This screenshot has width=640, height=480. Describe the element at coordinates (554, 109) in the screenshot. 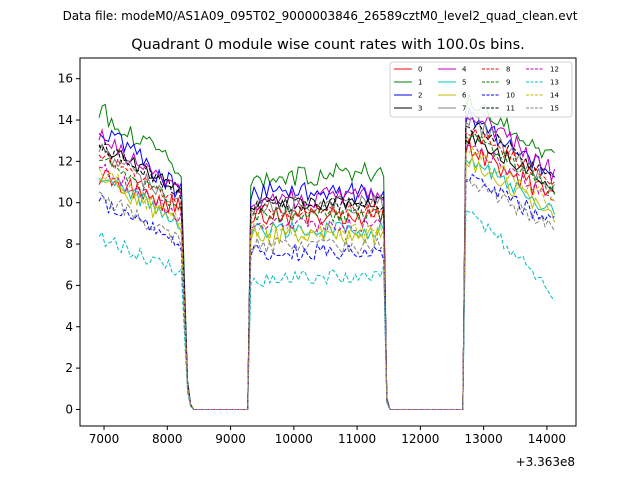

I see `legend-label-15: 15` at that location.